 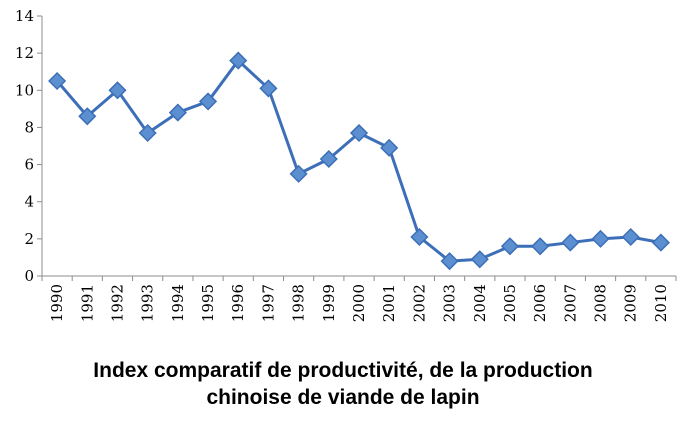 I want to click on x-tick-label: 1997, so click(x=268, y=303).